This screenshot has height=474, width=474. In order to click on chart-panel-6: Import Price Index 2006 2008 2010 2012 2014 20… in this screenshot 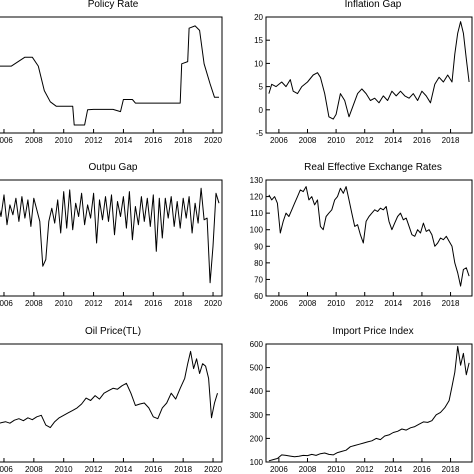, I will do `click(361, 400)`.